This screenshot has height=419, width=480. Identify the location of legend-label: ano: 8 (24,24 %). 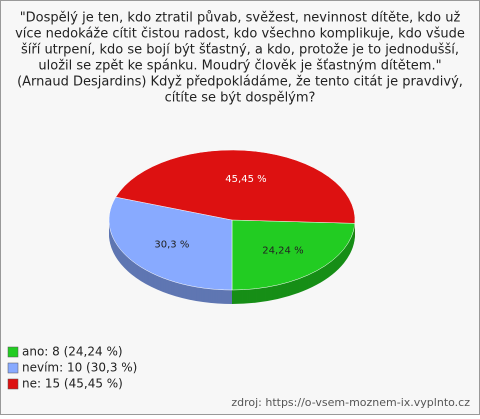
(72, 352).